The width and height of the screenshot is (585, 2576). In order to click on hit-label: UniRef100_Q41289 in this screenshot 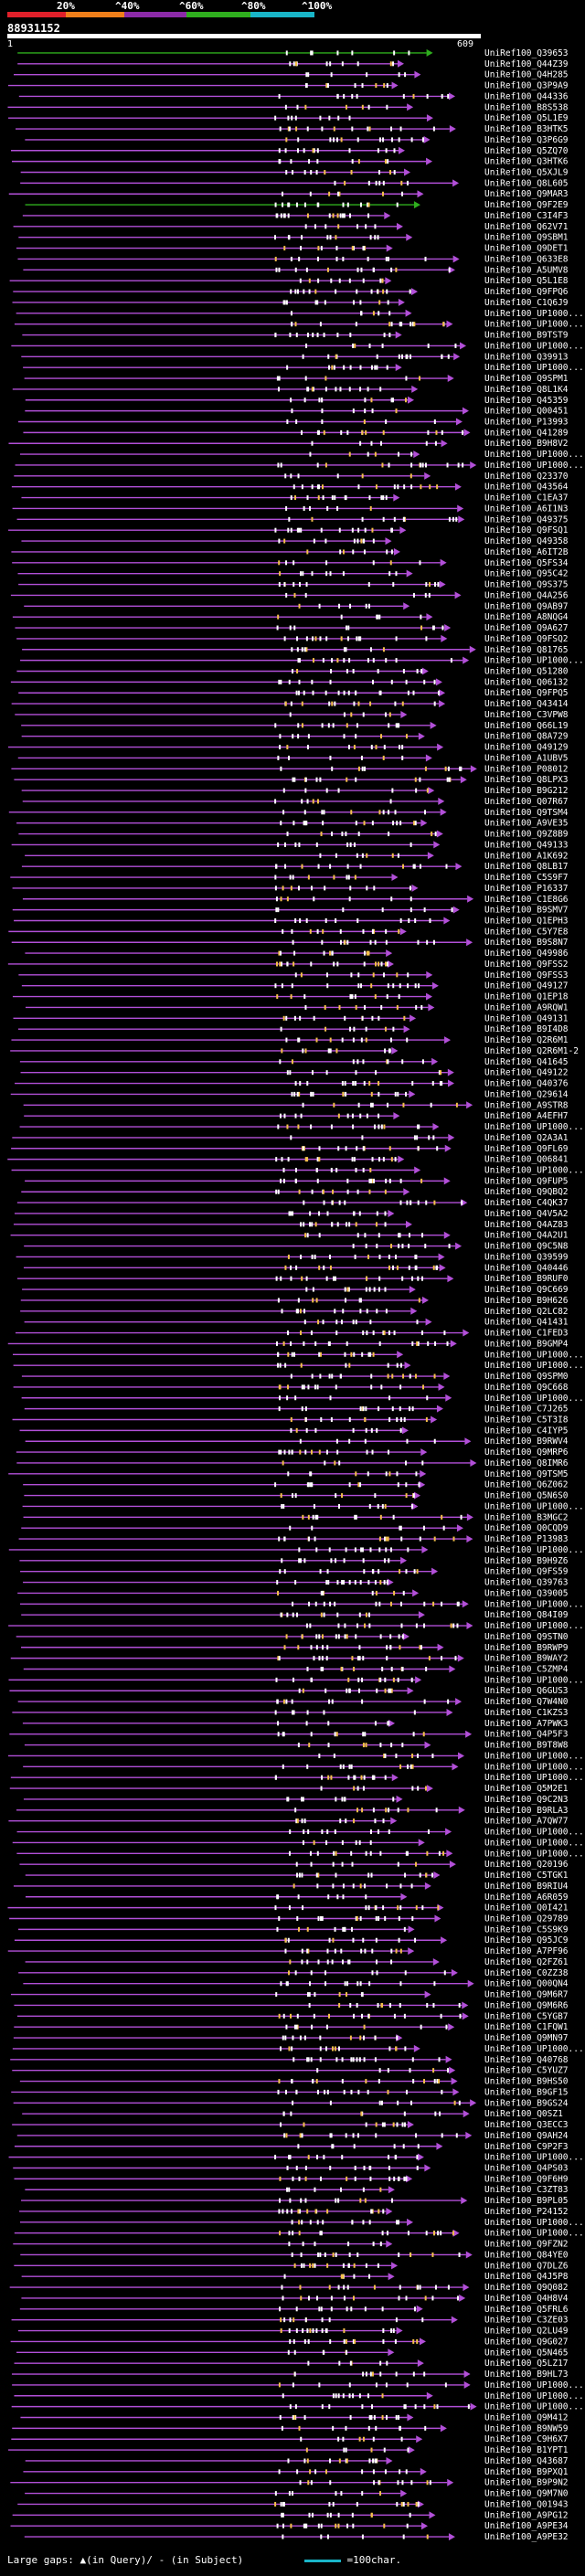, I will do `click(527, 433)`.